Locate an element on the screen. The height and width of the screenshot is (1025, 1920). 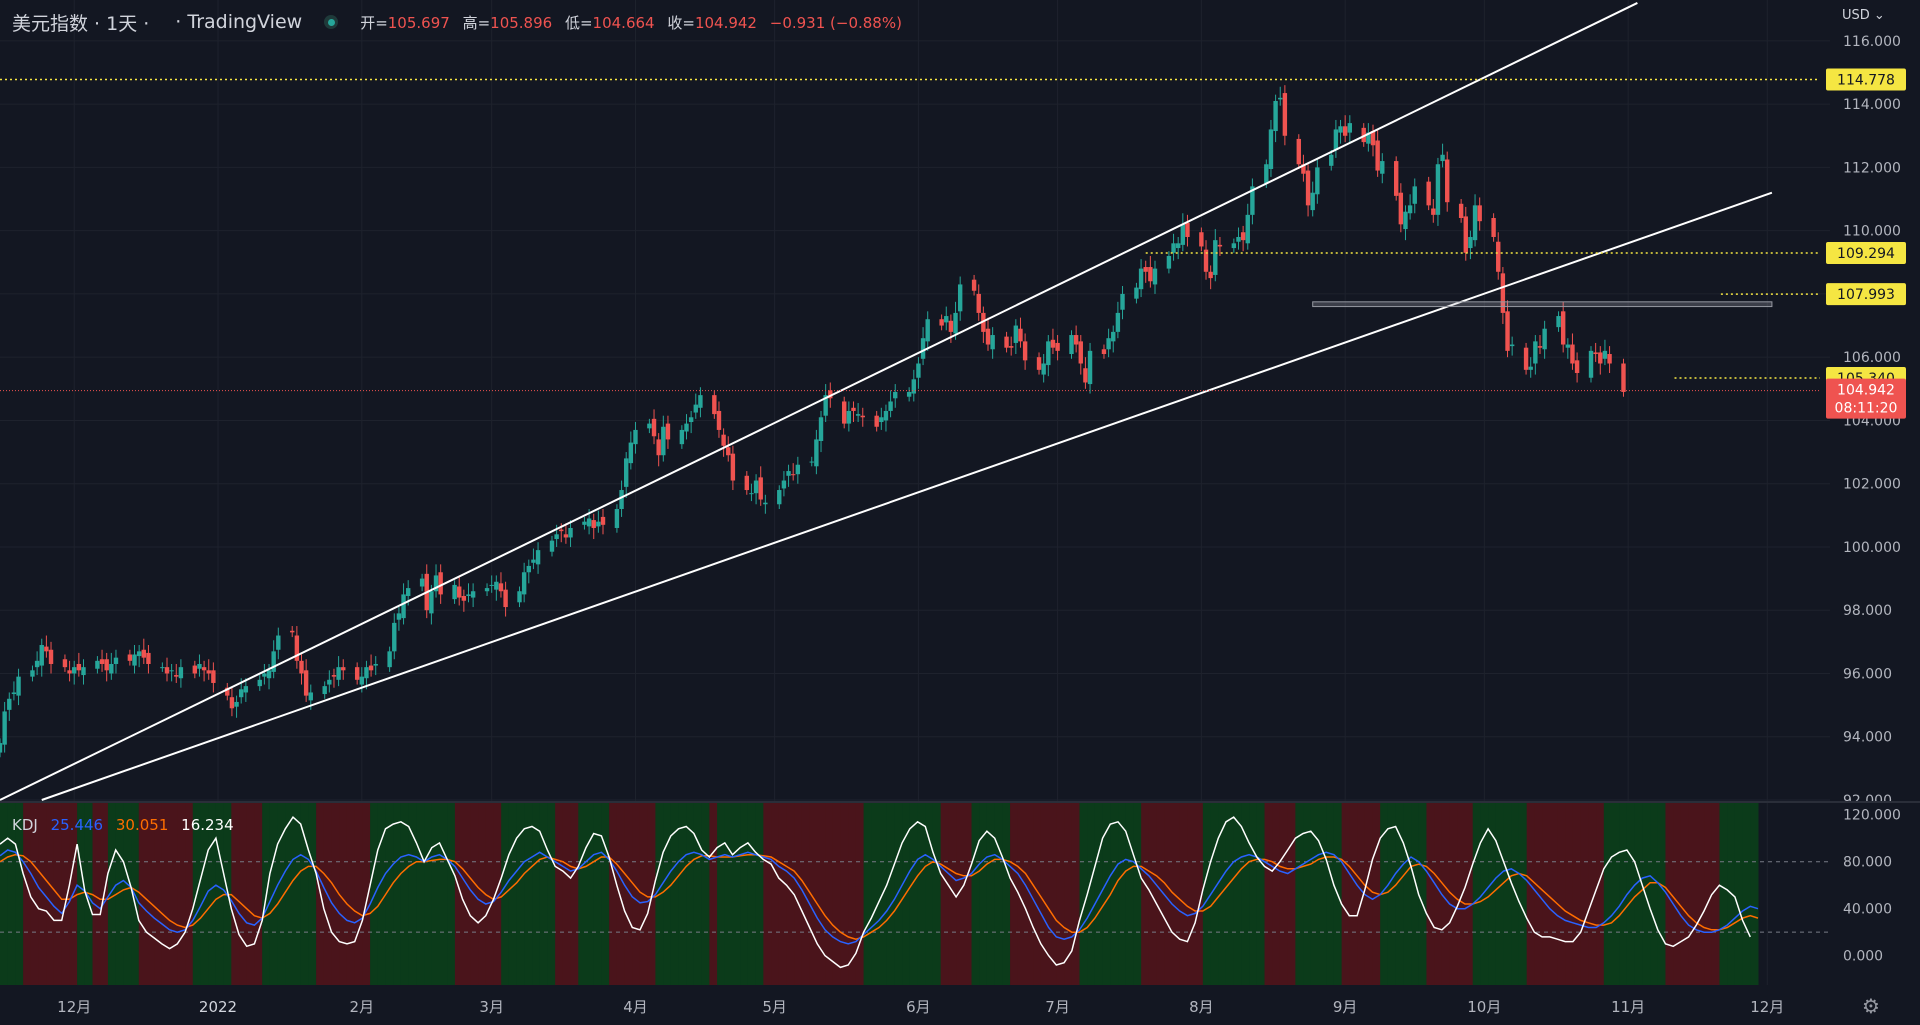
kdj-k-line is located at coordinates (879, 897).